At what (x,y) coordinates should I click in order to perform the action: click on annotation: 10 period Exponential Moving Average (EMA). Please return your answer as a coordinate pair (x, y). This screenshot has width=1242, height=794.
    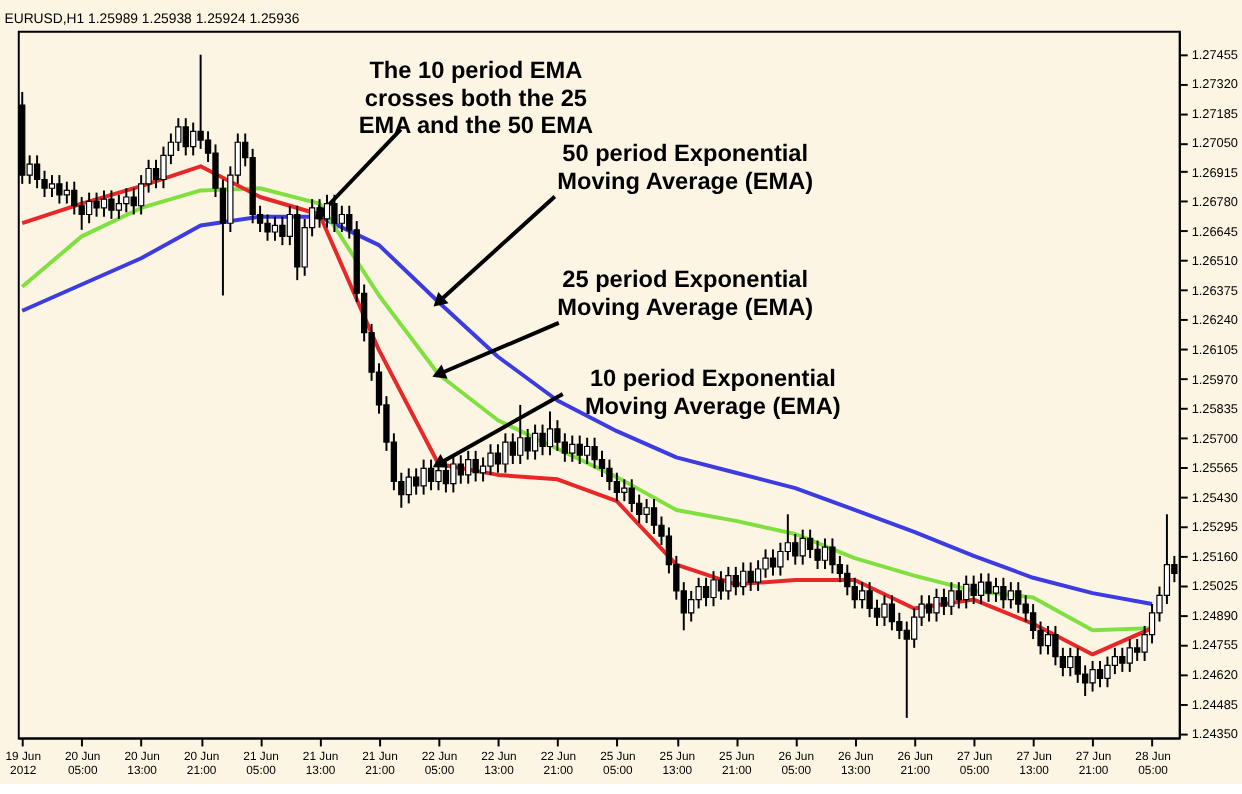
    Looking at the image, I should click on (712, 392).